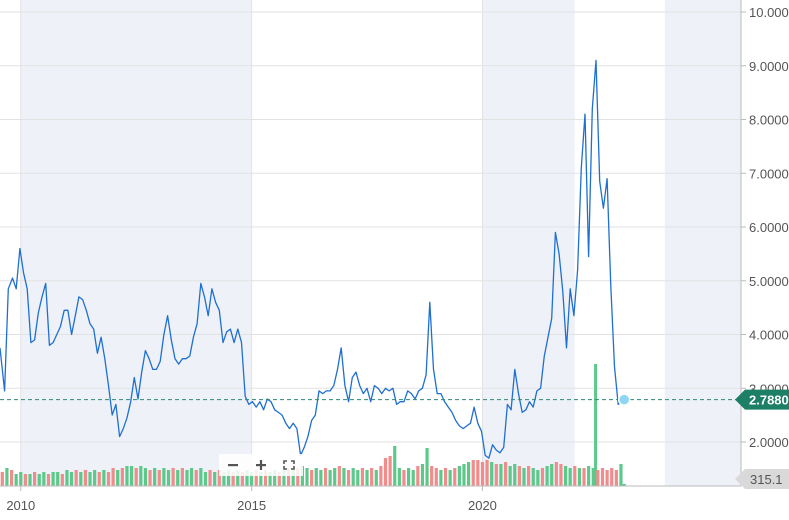 This screenshot has width=789, height=520. I want to click on volume-badge, so click(762, 479).